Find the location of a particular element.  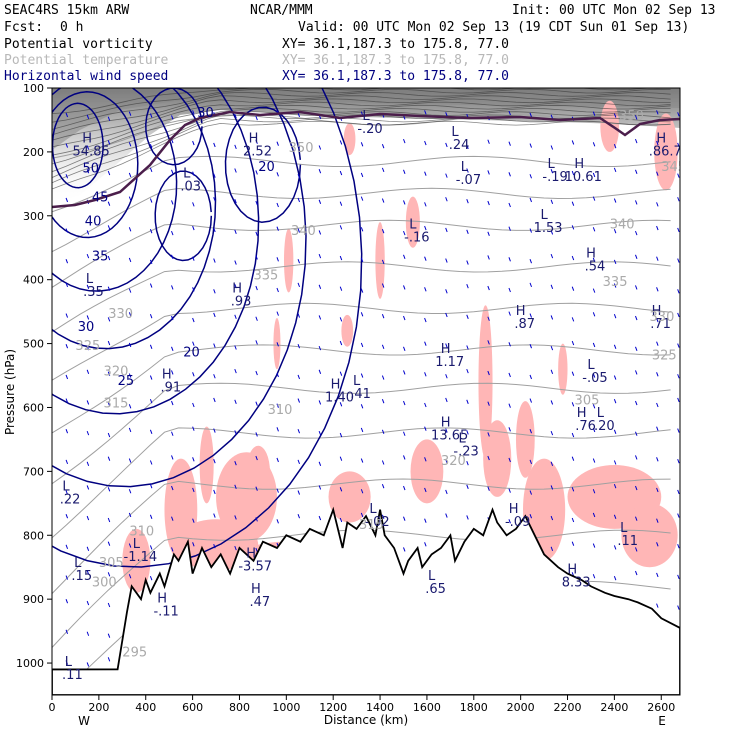

wind-contour-label: 35 is located at coordinates (100, 257).